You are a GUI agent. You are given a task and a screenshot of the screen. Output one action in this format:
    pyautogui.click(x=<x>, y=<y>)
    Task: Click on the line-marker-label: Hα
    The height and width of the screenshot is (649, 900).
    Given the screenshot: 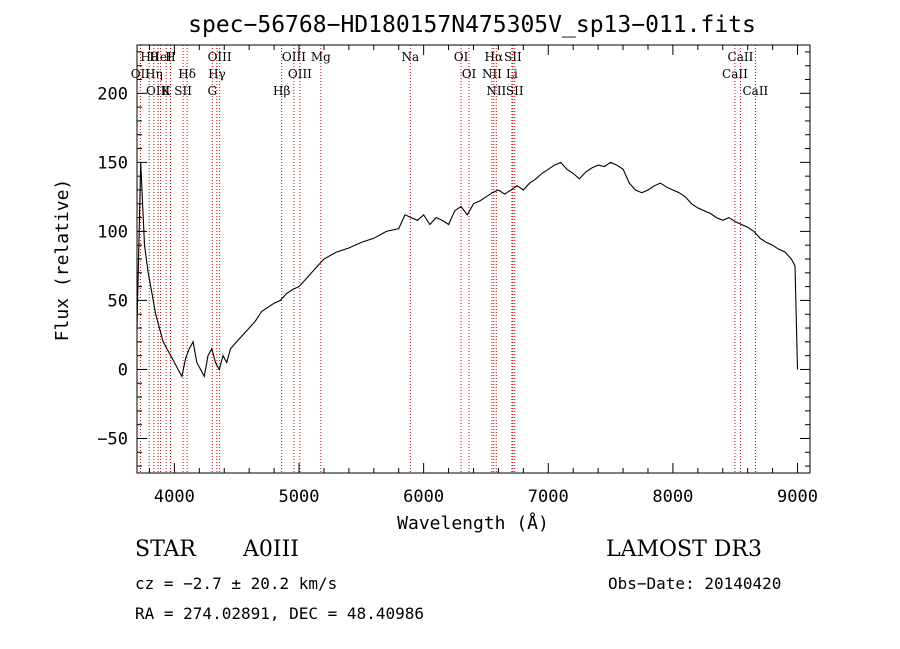 What is the action you would take?
    pyautogui.click(x=494, y=57)
    